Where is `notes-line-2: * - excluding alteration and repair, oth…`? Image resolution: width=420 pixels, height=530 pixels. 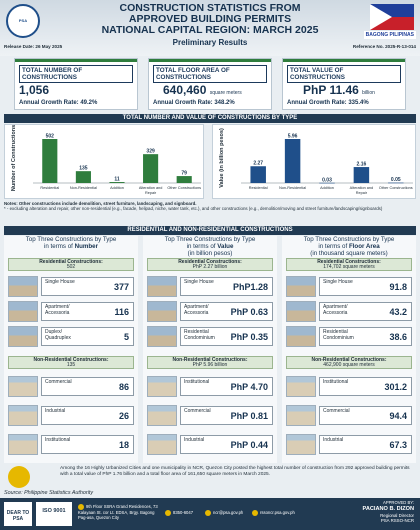
notes-line-2: * - excluding alteration and repair, oth… is located at coordinates (193, 209).